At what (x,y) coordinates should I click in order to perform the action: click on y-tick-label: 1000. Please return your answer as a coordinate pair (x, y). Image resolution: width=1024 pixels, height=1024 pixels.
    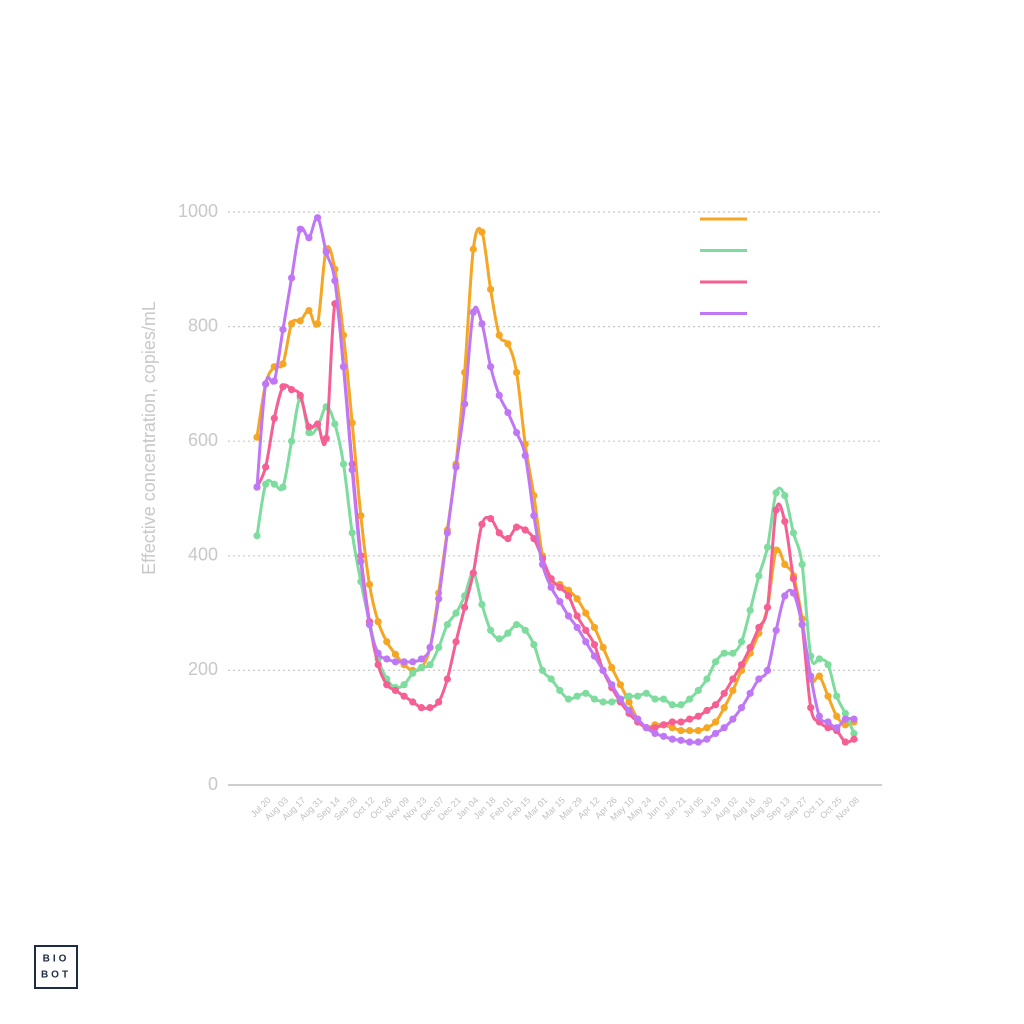
    Looking at the image, I should click on (198, 211).